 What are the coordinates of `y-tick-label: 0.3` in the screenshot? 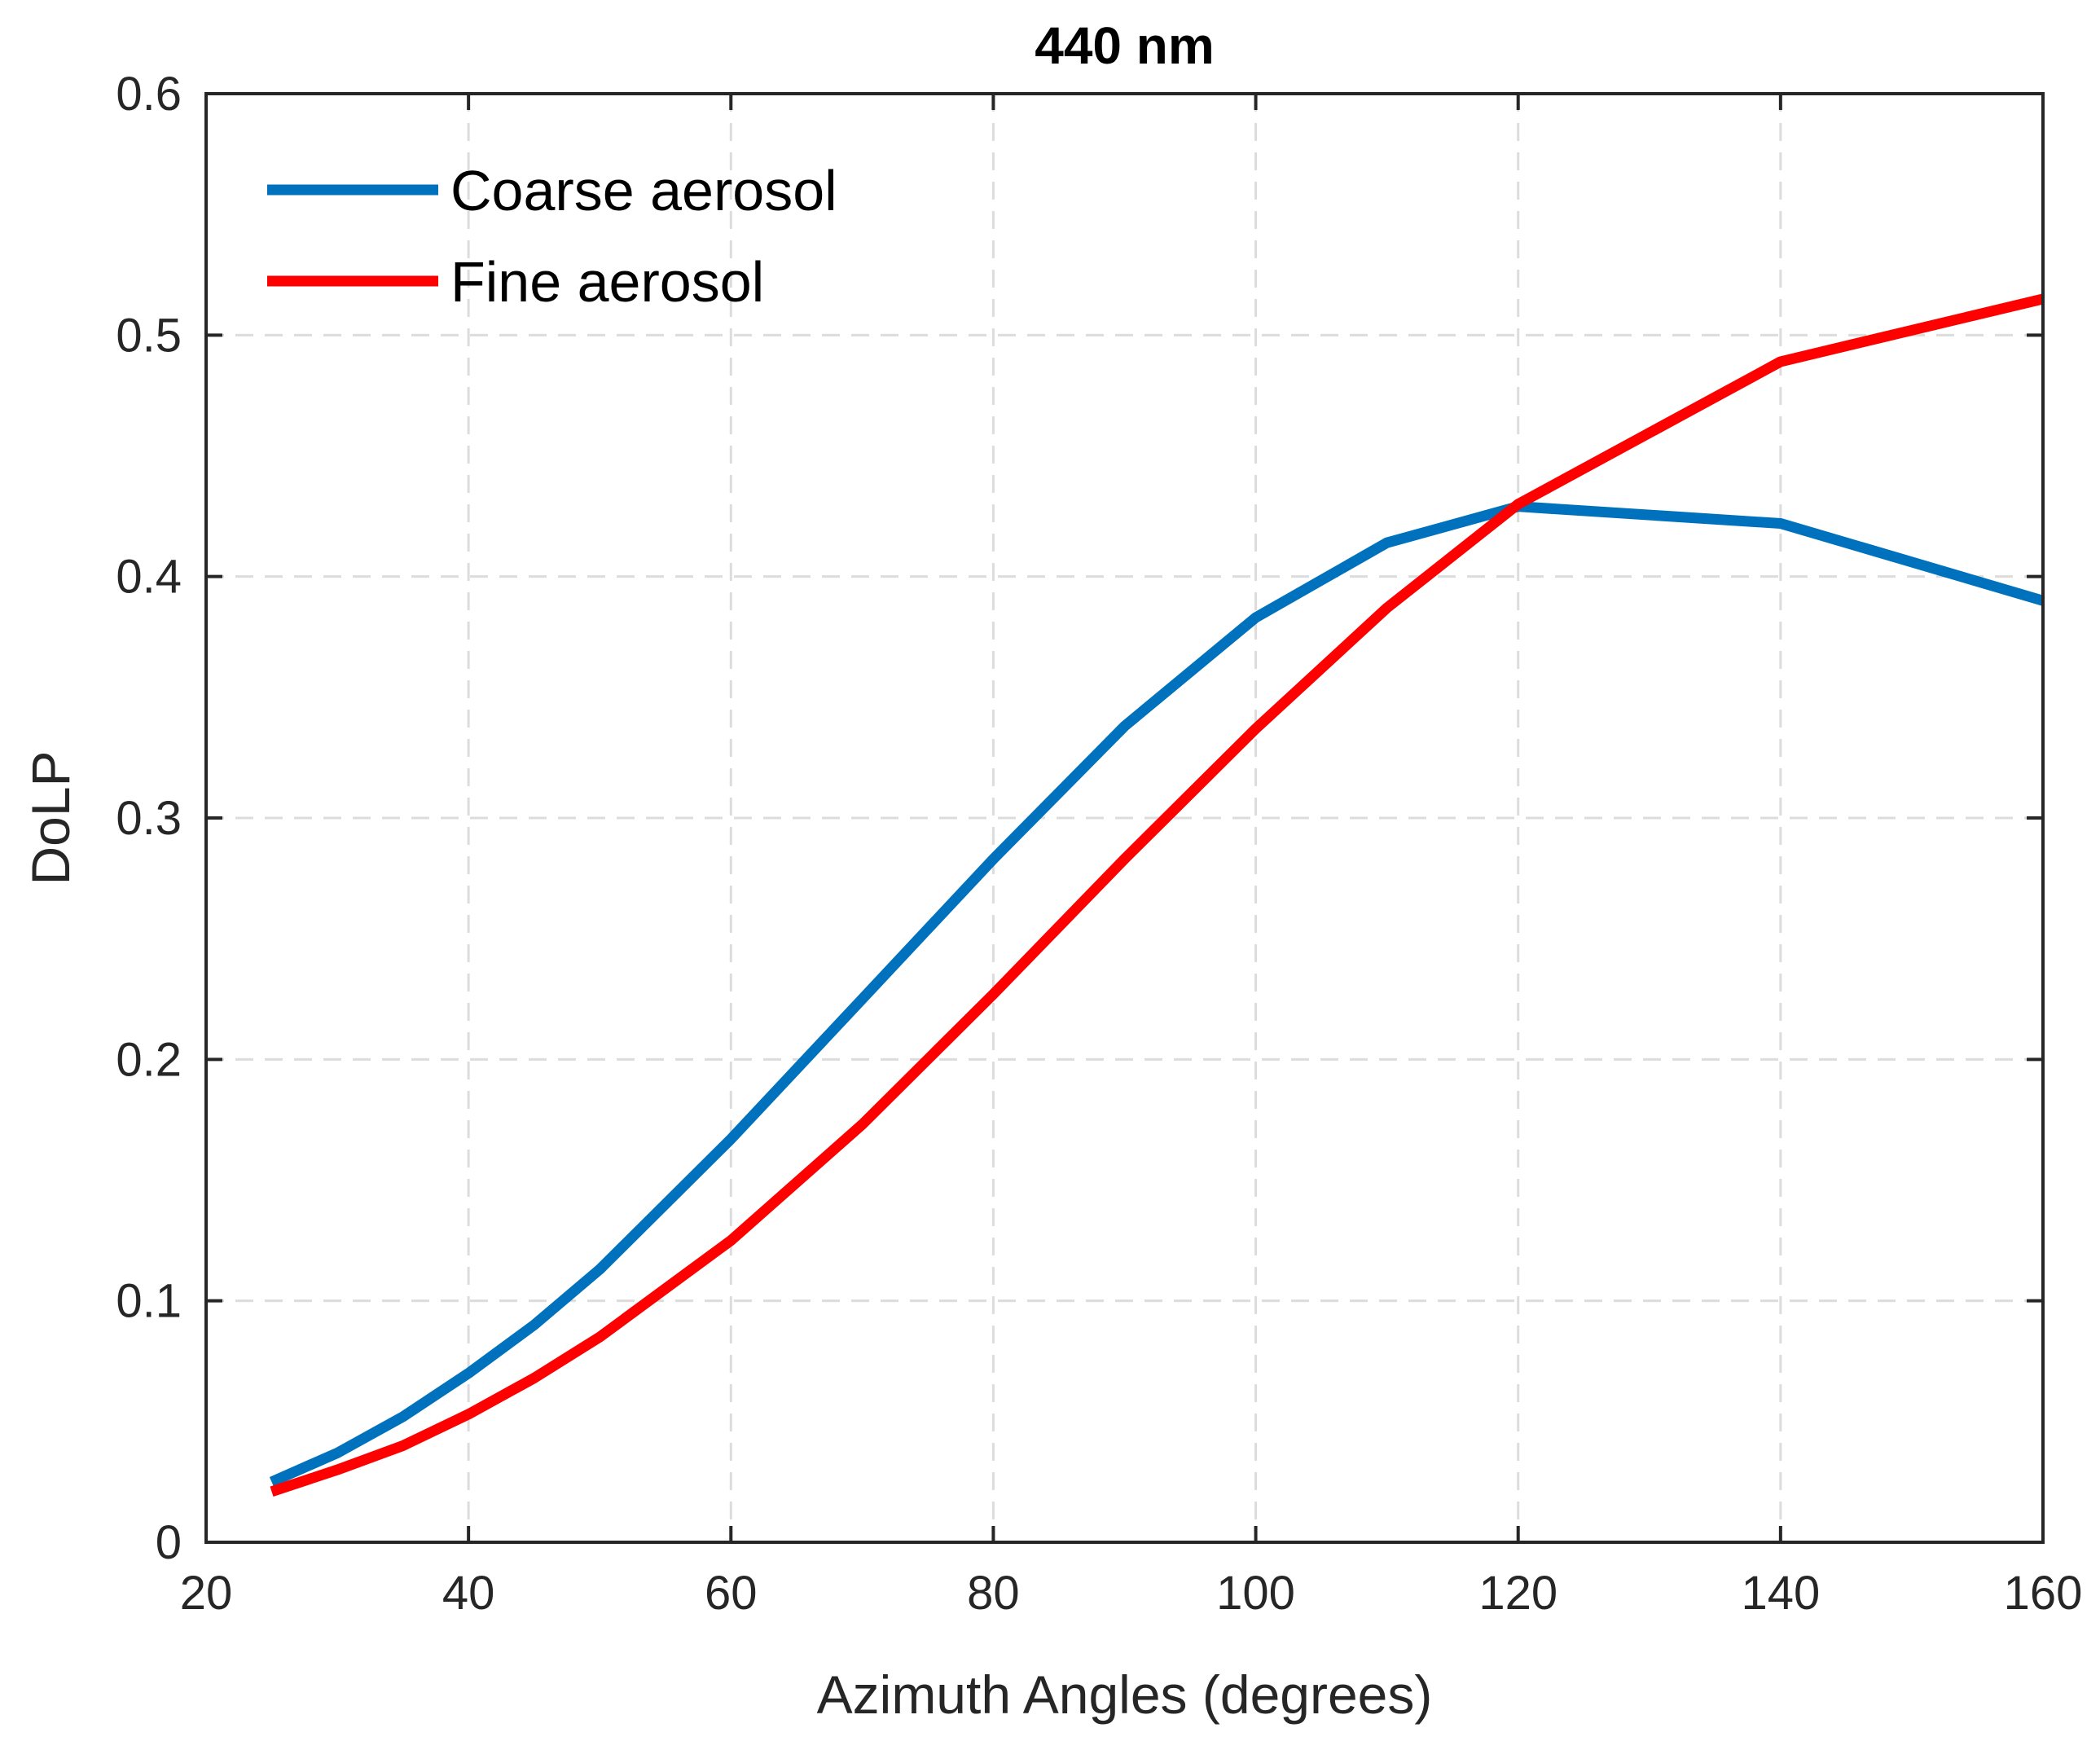 It's located at (149, 818).